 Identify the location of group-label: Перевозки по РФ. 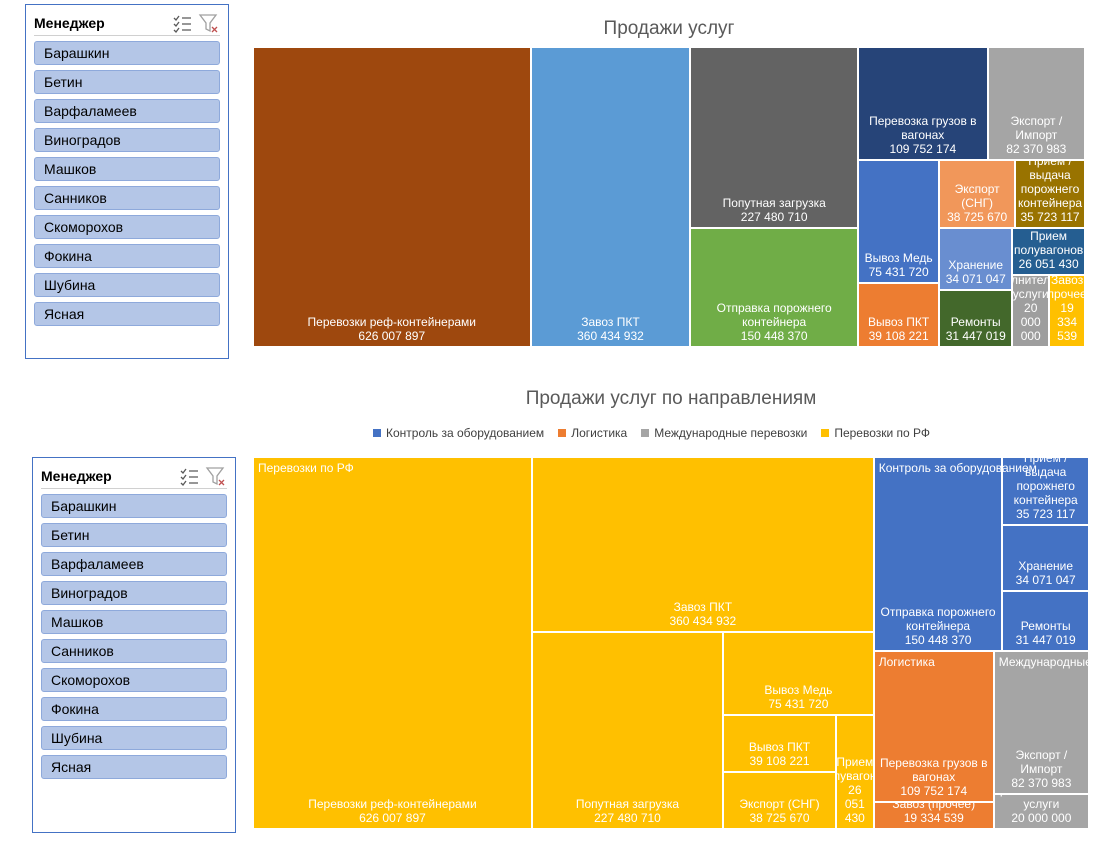
(306, 468).